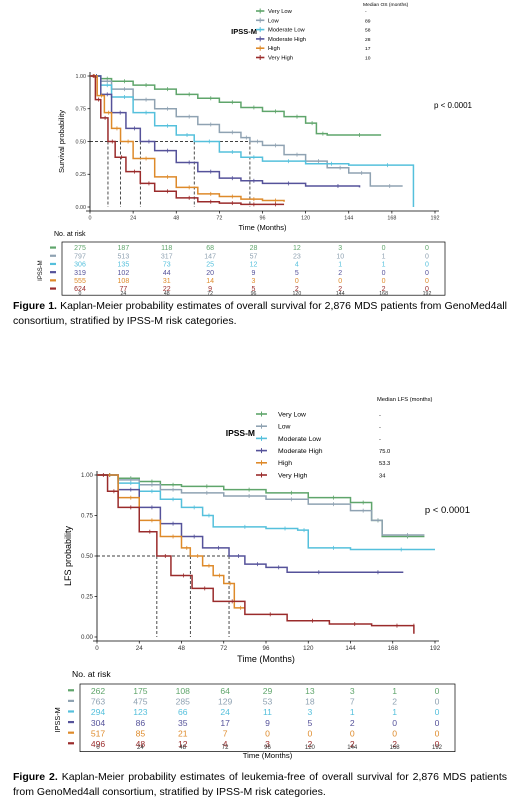 This screenshot has width=520, height=805. What do you see at coordinates (297, 273) in the screenshot?
I see `fig1-risk-cell-moderate_high: 5` at bounding box center [297, 273].